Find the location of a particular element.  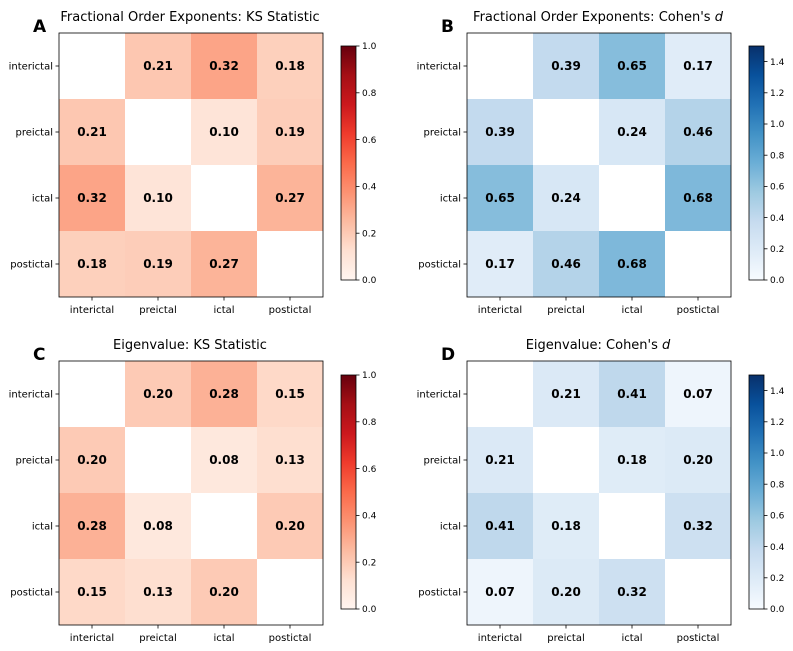

cell-value-label: 0.27 is located at coordinates (224, 264).